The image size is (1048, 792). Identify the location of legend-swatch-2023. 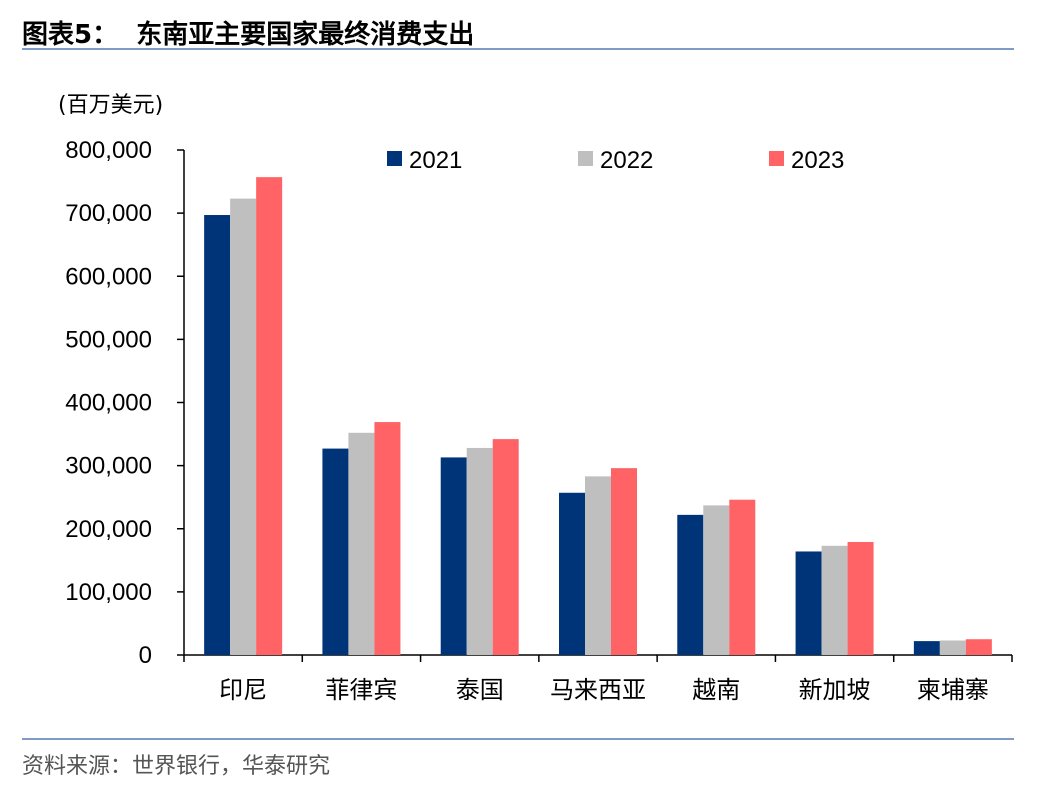
(776, 158).